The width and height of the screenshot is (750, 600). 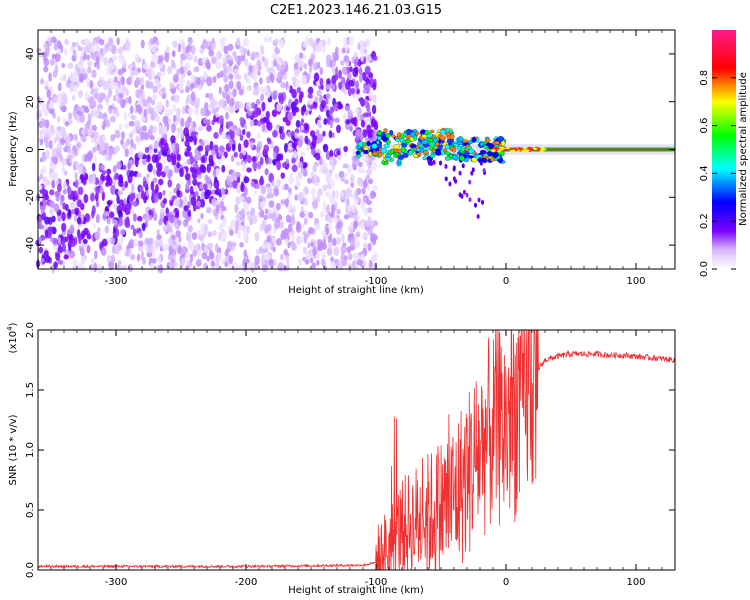 I want to click on spectrogram-y-tick-label: -20, so click(x=30, y=197).